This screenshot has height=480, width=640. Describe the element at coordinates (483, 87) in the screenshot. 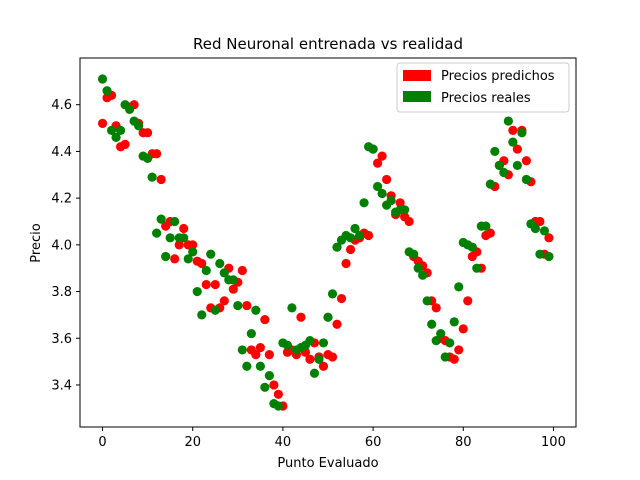

I see `legend-box` at that location.